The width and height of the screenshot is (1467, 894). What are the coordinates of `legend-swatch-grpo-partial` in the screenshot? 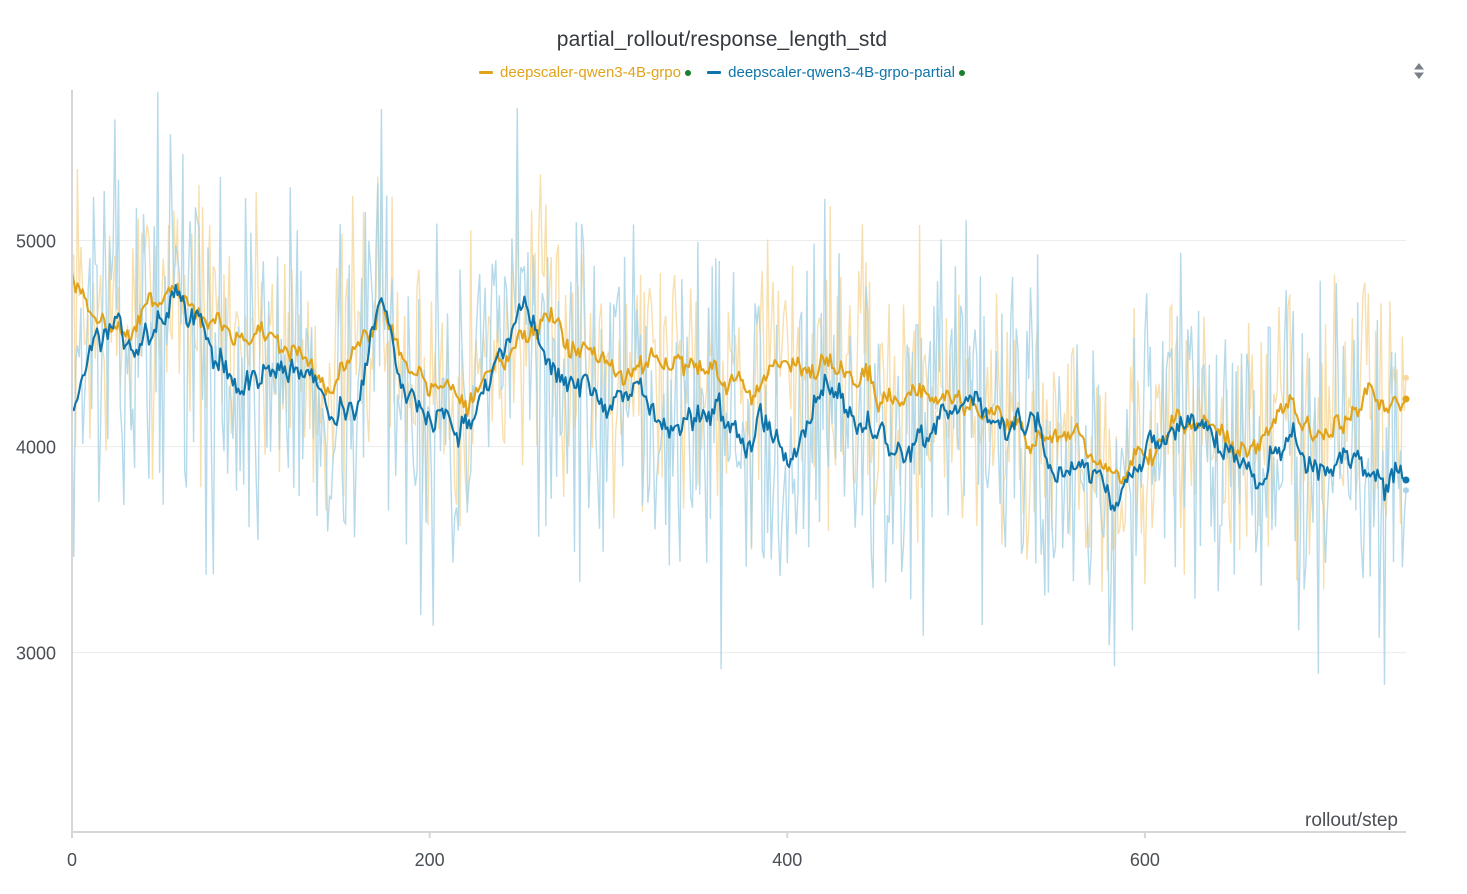 It's located at (714, 72).